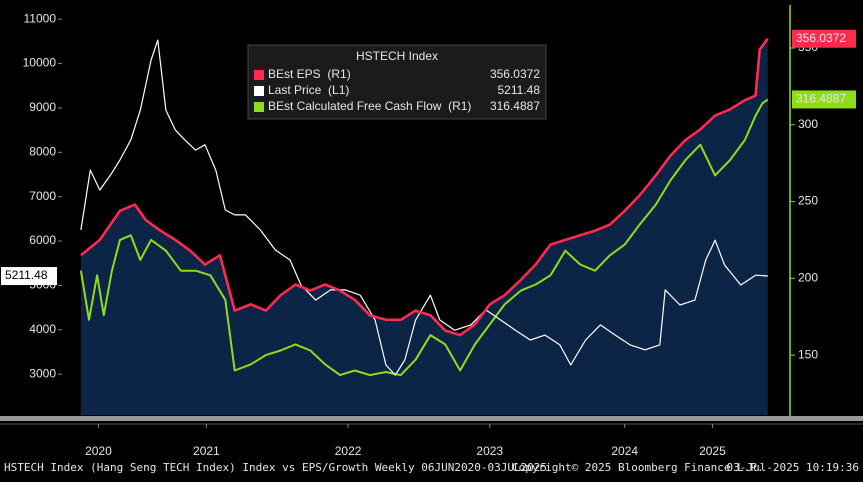 The height and width of the screenshot is (482, 863). Describe the element at coordinates (712, 451) in the screenshot. I see `x-tick-label: 2025` at that location.